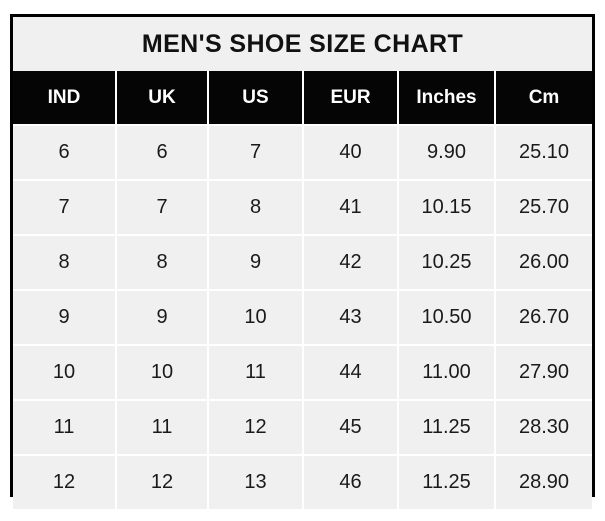 This screenshot has height=521, width=605. What do you see at coordinates (162, 98) in the screenshot?
I see `column-header-uk: UK` at bounding box center [162, 98].